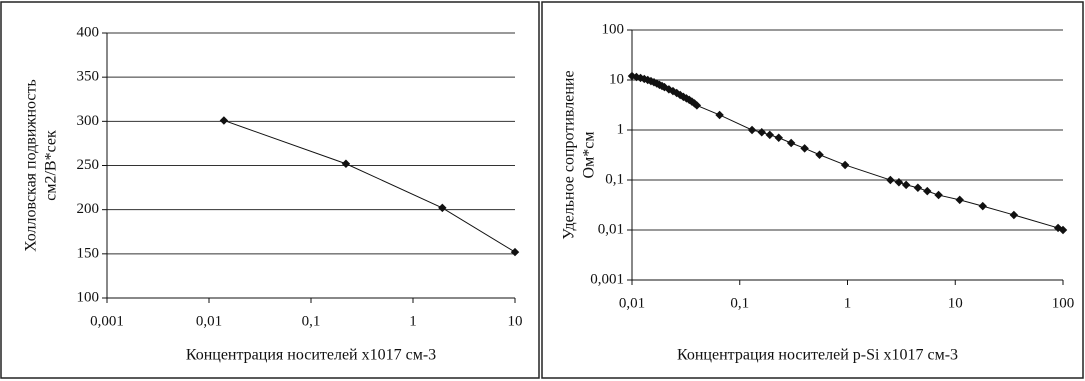  I want to click on y-tick-label: 0,01, so click(611, 229).